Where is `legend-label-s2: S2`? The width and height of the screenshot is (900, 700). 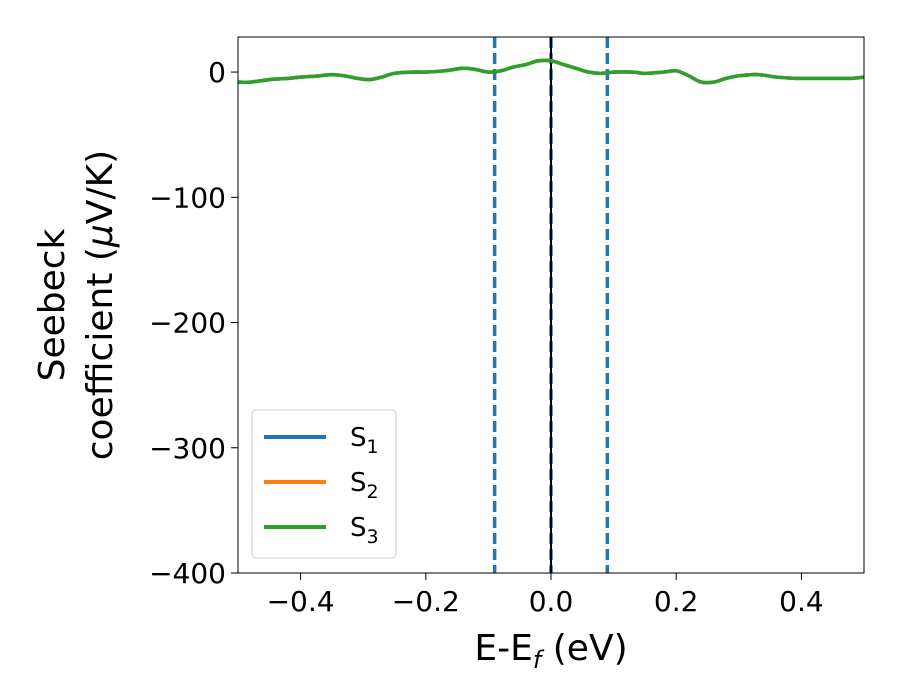
legend-label-s2: S2 is located at coordinates (364, 485).